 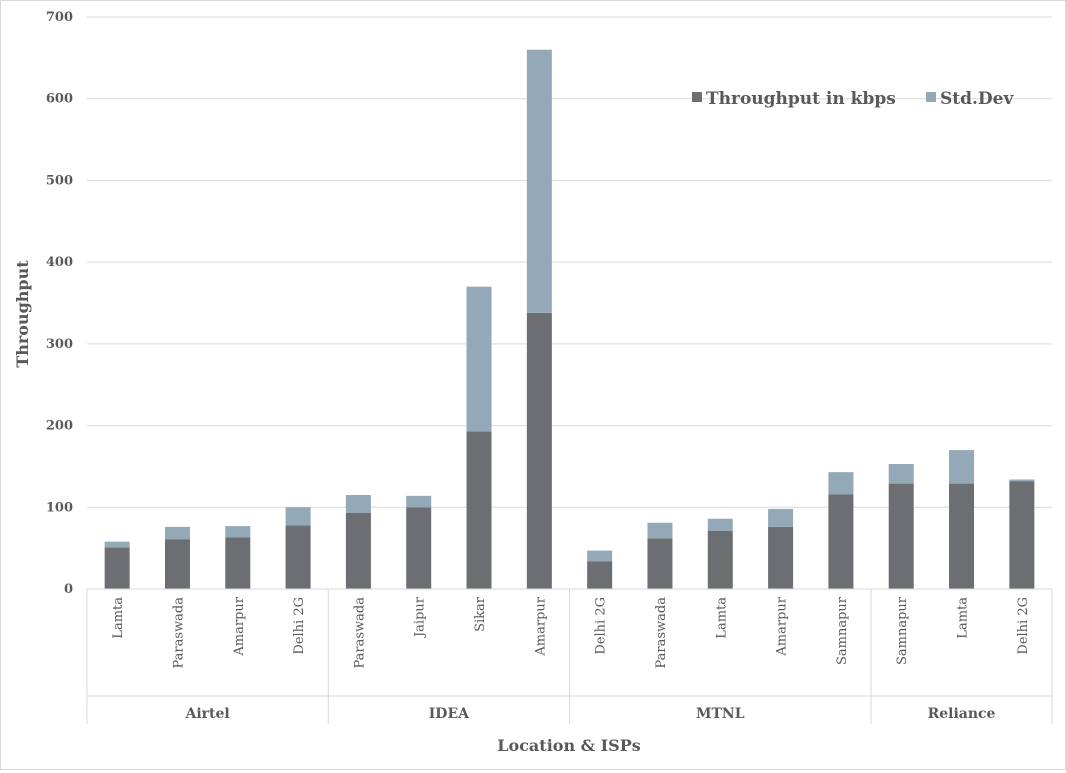 What do you see at coordinates (68, 589) in the screenshot?
I see `y-tick-label: 0` at bounding box center [68, 589].